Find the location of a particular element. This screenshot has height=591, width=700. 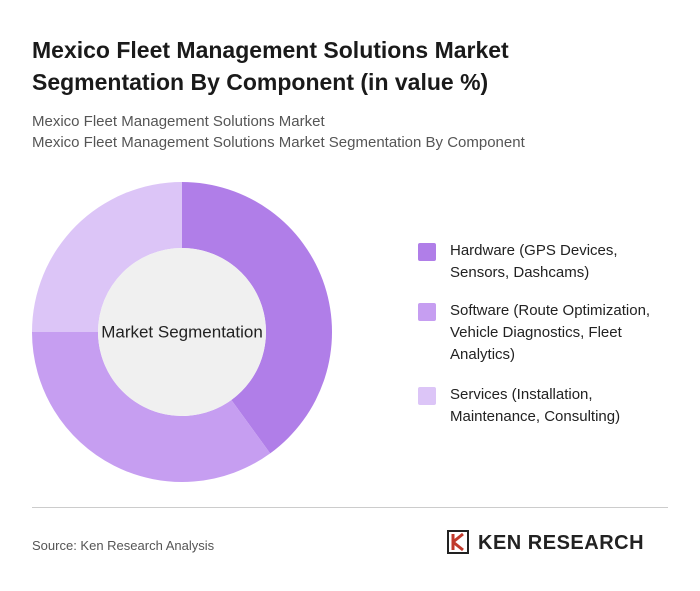

brand-icon is located at coordinates (458, 542).